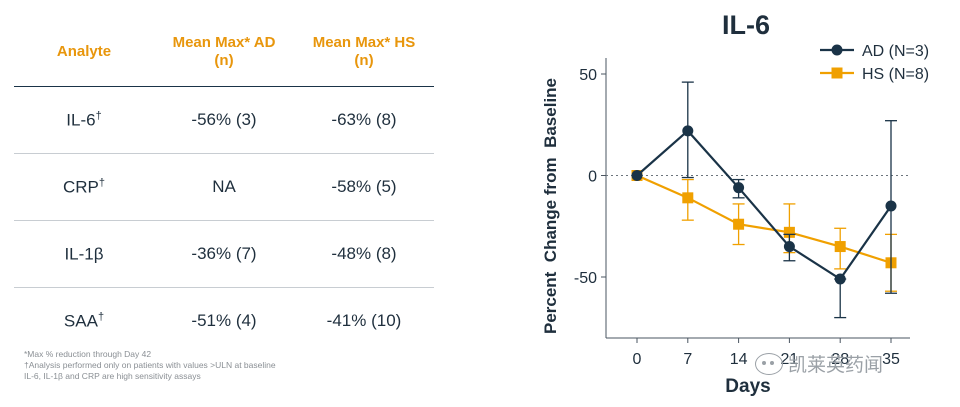  Describe the element at coordinates (364, 253) in the screenshot. I see `hs-cell: -48% (8)` at that location.